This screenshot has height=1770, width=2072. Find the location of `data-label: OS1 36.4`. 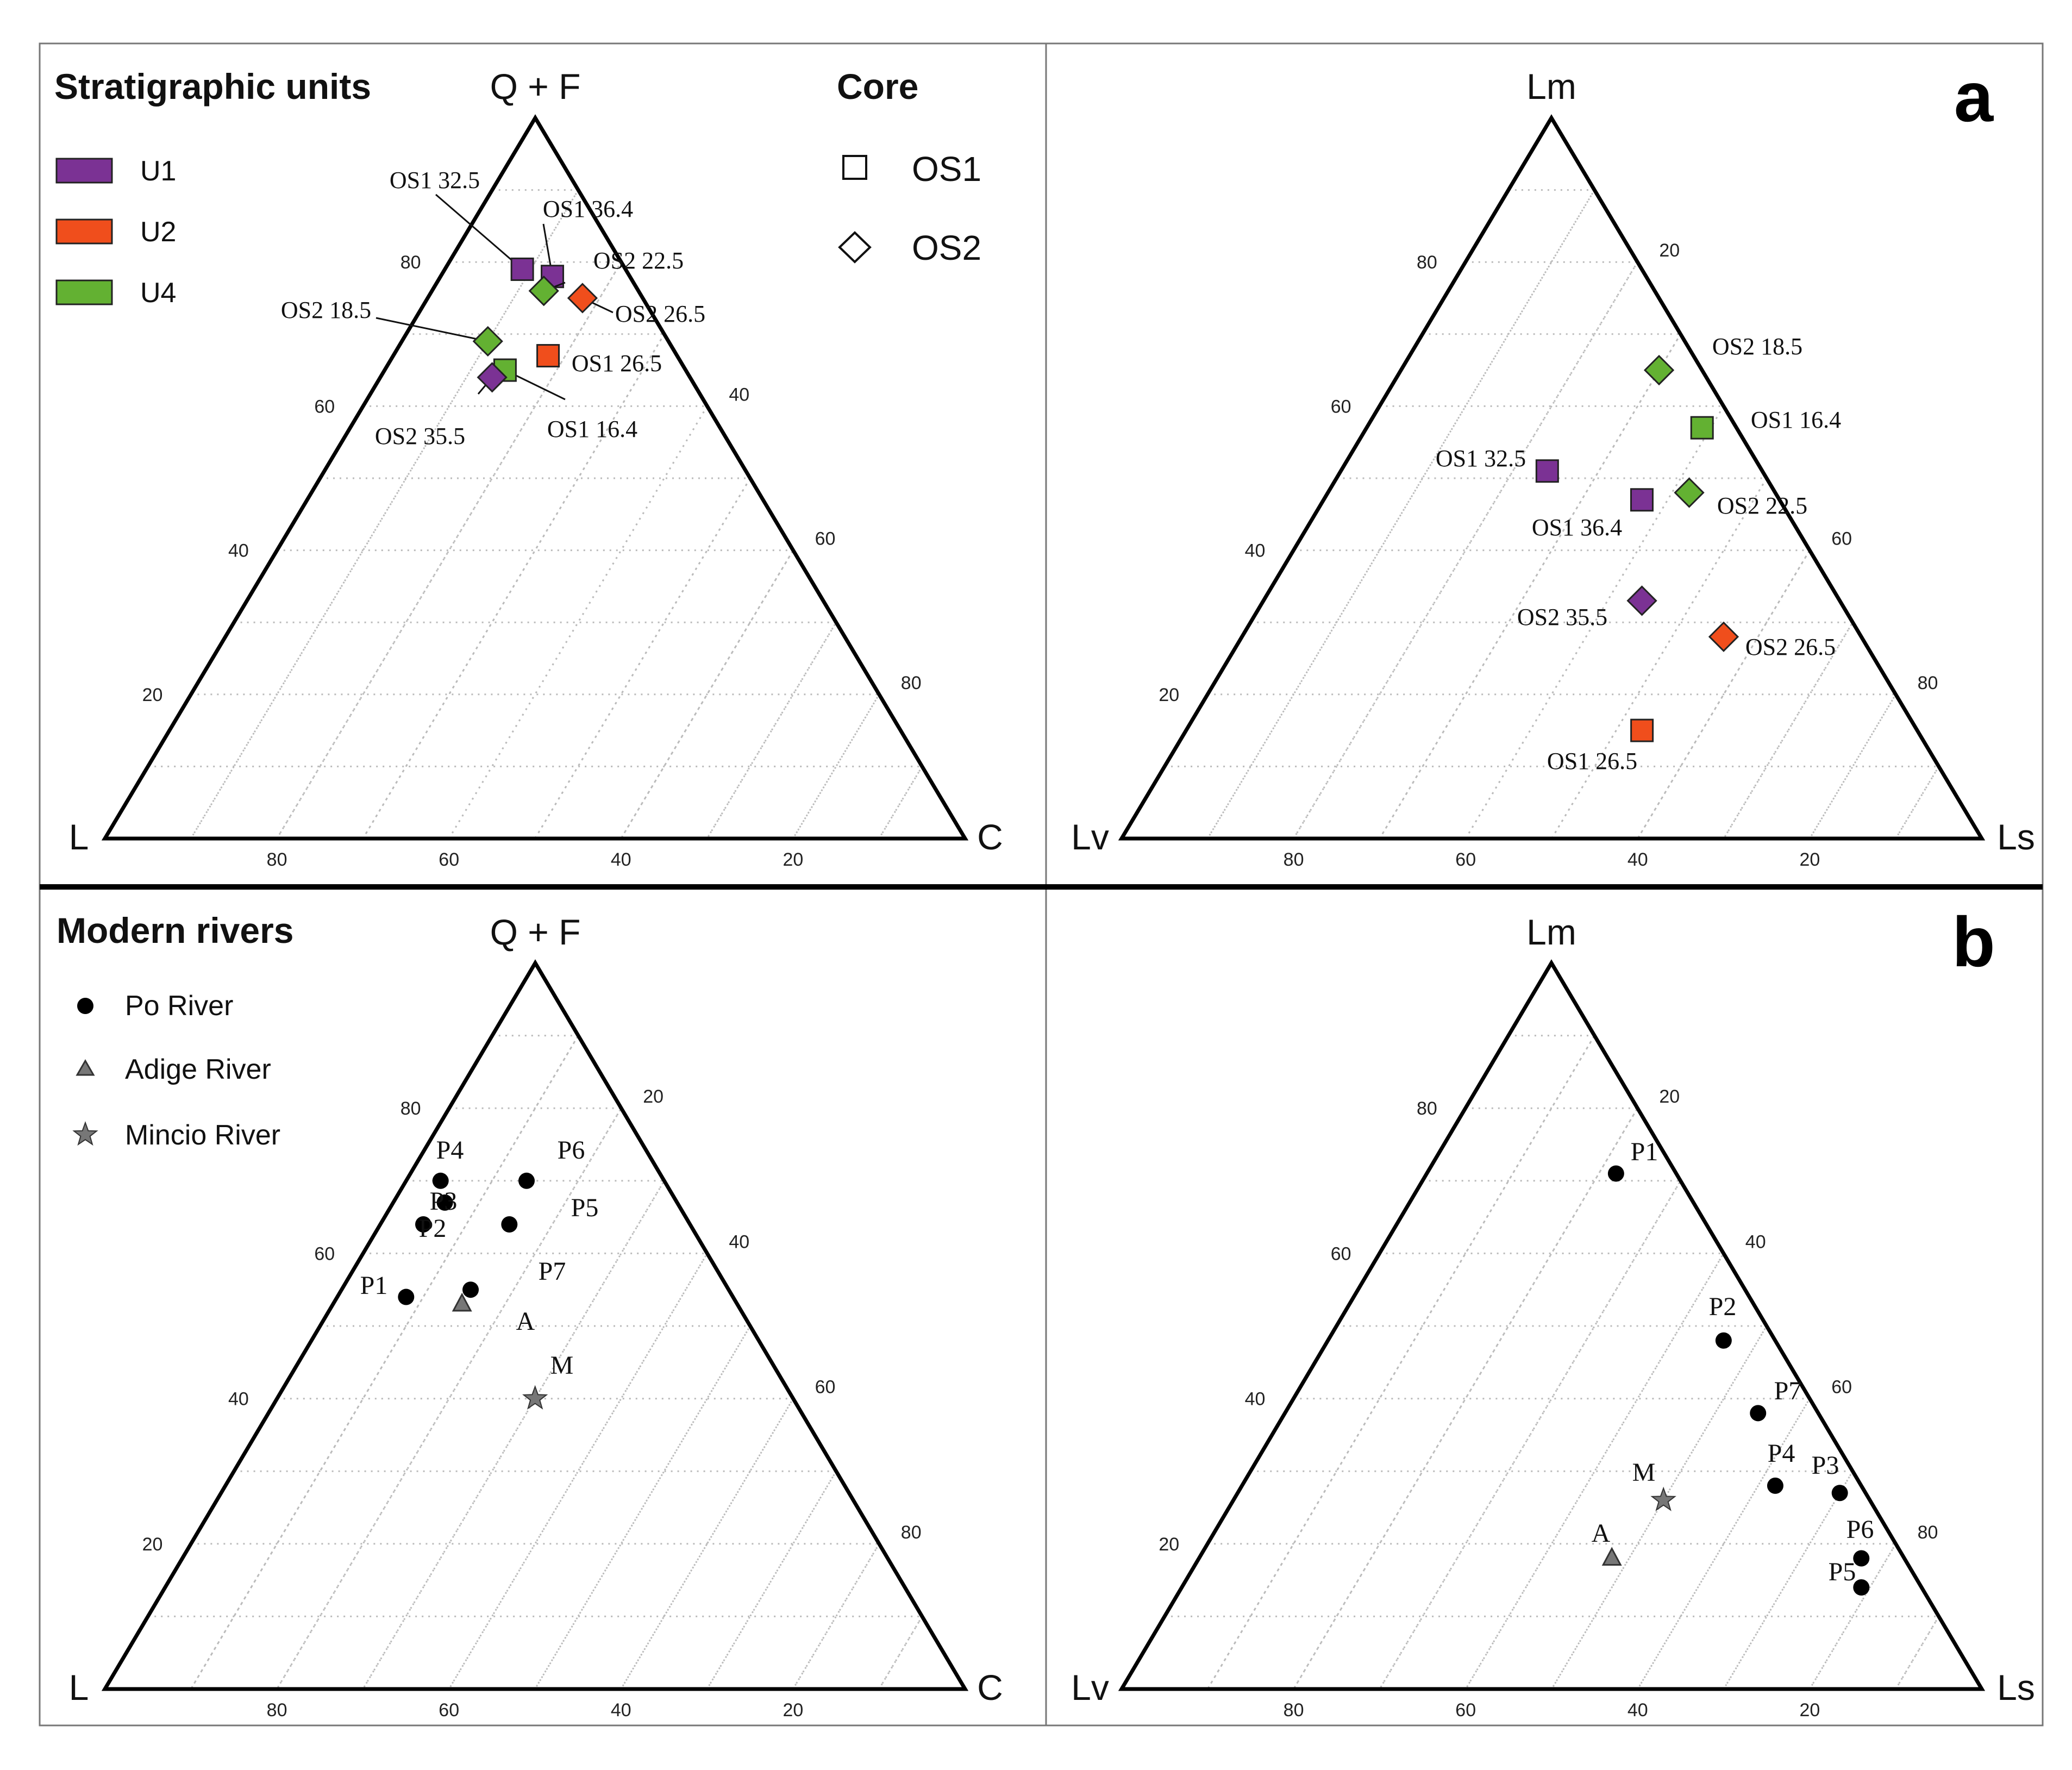

data-label: OS1 36.4 is located at coordinates (588, 209).